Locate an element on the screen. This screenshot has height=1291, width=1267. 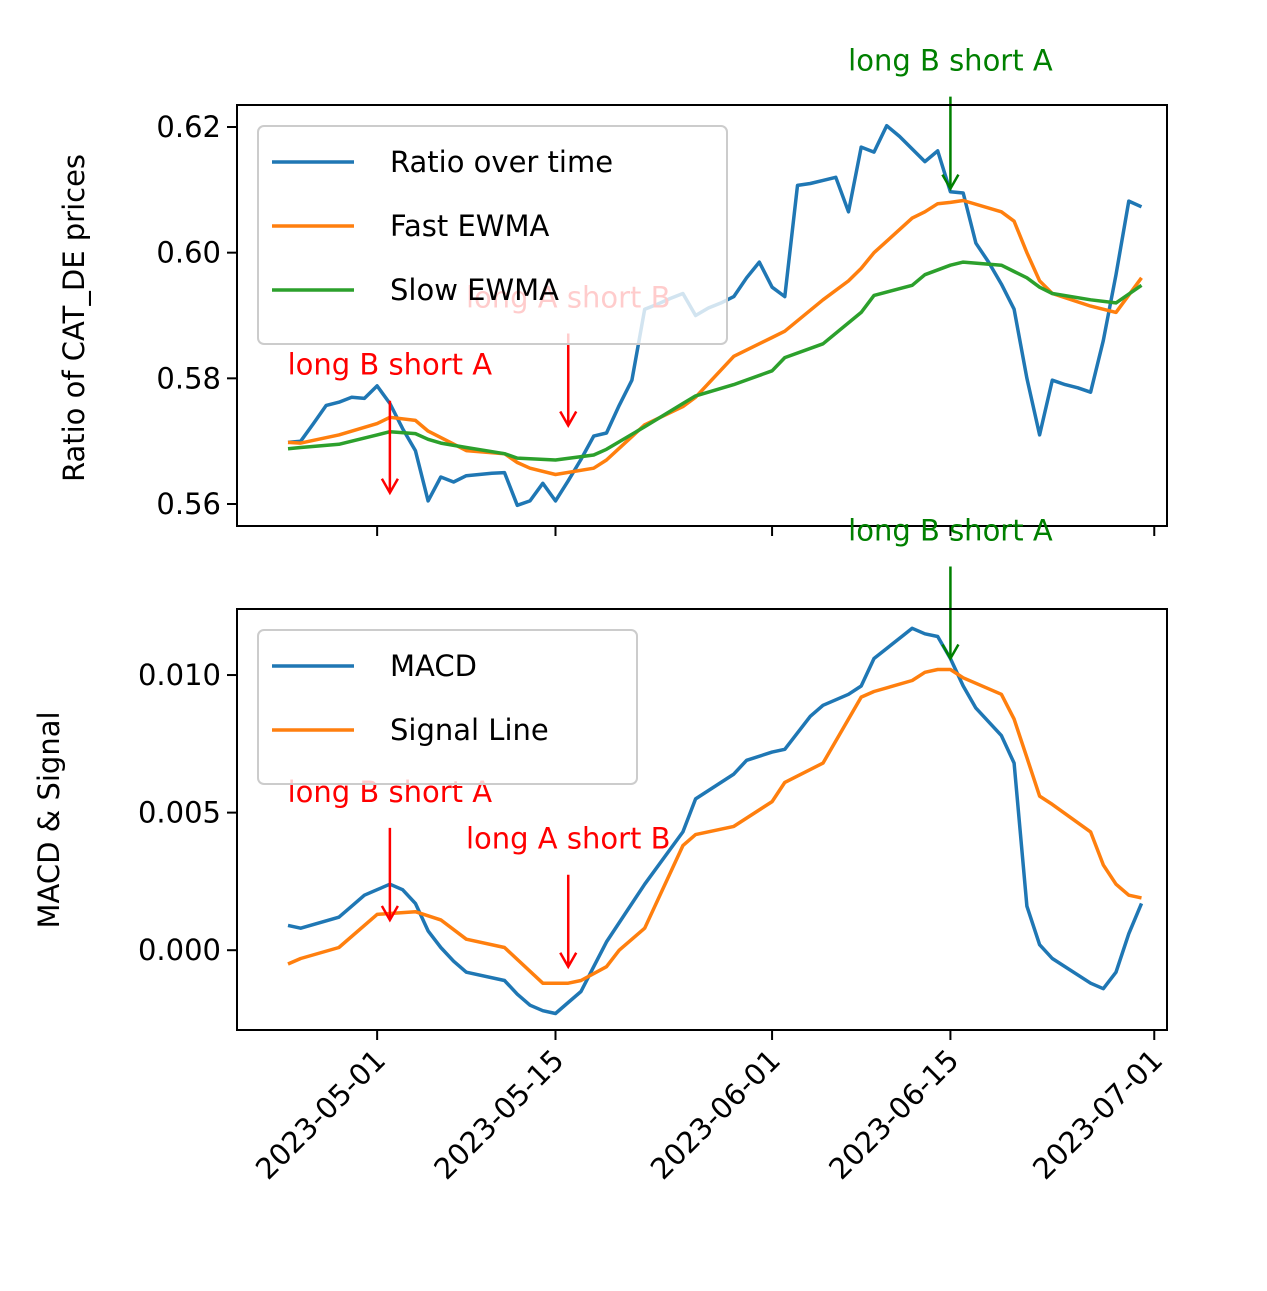
bottom-y-tick-label: 0.010 is located at coordinates (179, 675).